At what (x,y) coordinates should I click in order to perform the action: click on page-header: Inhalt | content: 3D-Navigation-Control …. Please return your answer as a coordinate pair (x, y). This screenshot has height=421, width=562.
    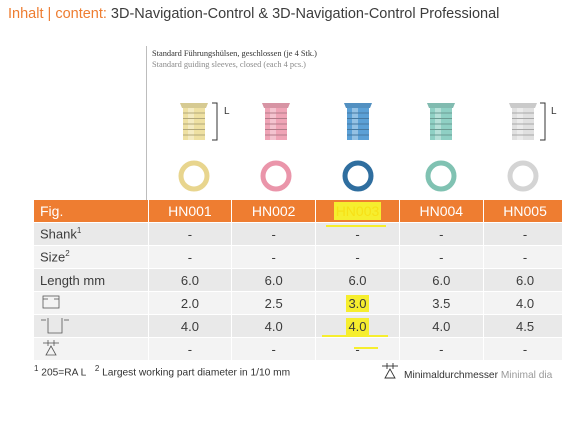
    Looking at the image, I should click on (253, 14).